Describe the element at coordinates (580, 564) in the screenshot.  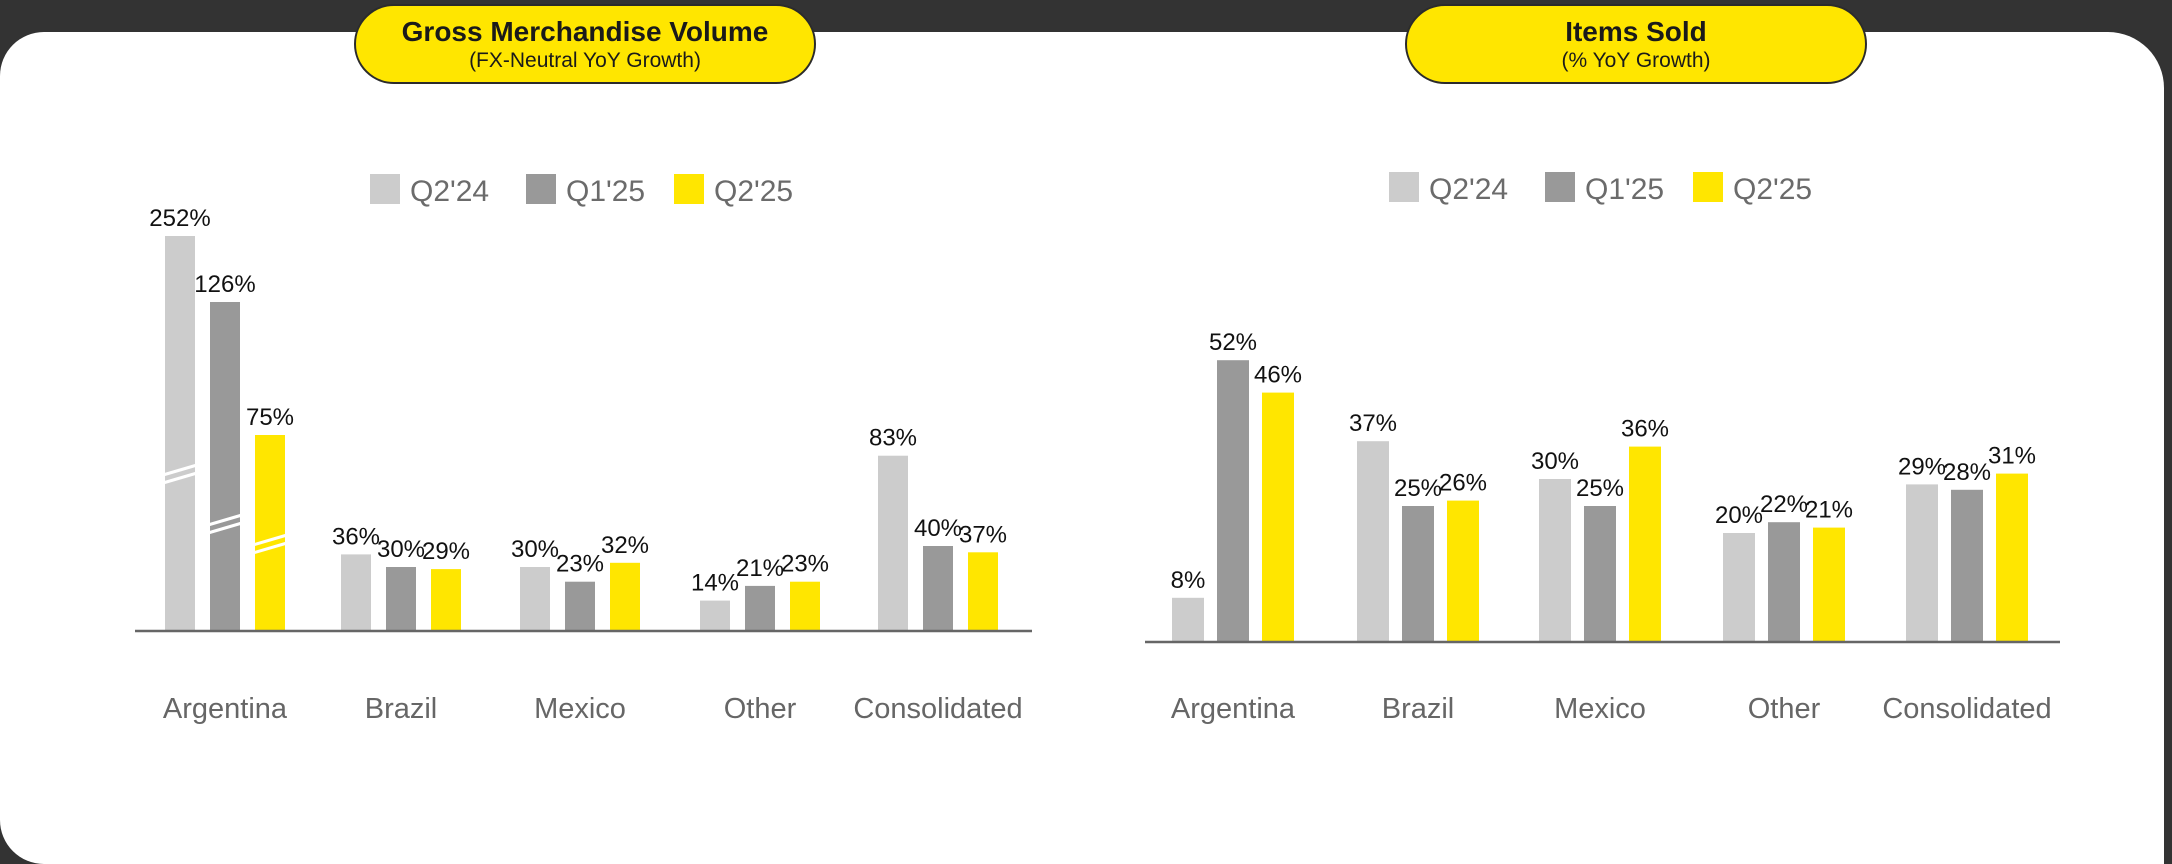
I see `gmv-value-label-mexico-q1-25: 23%` at that location.